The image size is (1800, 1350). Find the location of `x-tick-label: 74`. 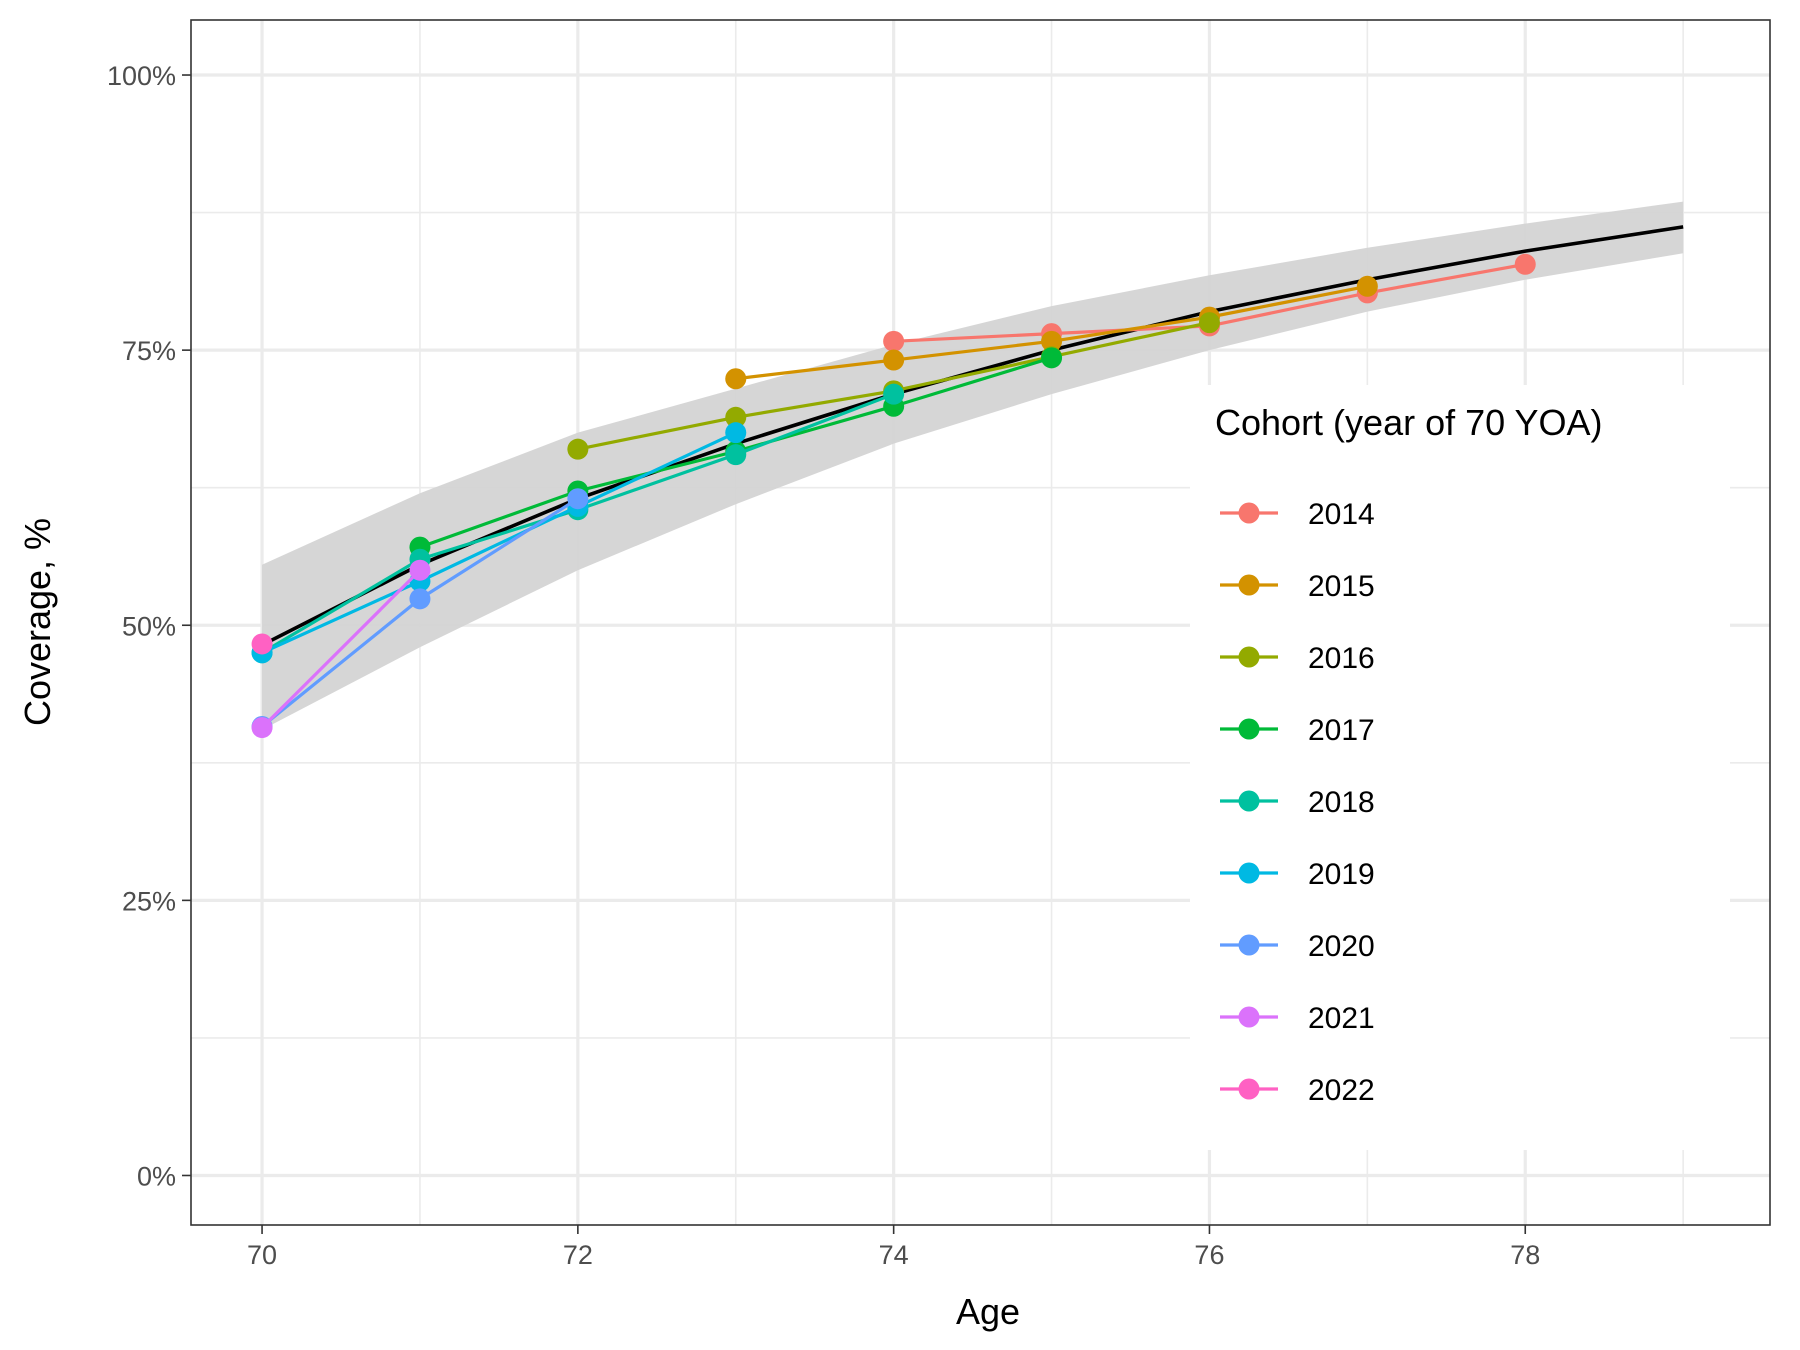

x-tick-label: 74 is located at coordinates (894, 1255).